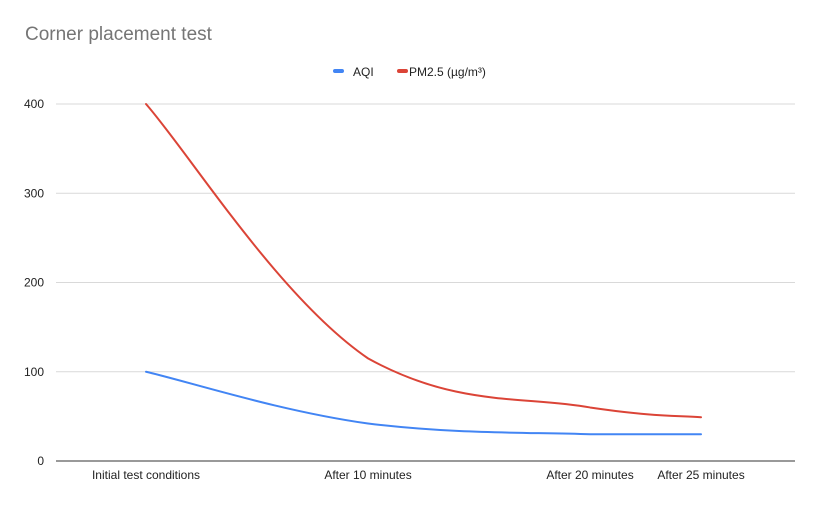 The height and width of the screenshot is (507, 820). What do you see at coordinates (700, 475) in the screenshot?
I see `x-tick-label: After 25 minutes` at bounding box center [700, 475].